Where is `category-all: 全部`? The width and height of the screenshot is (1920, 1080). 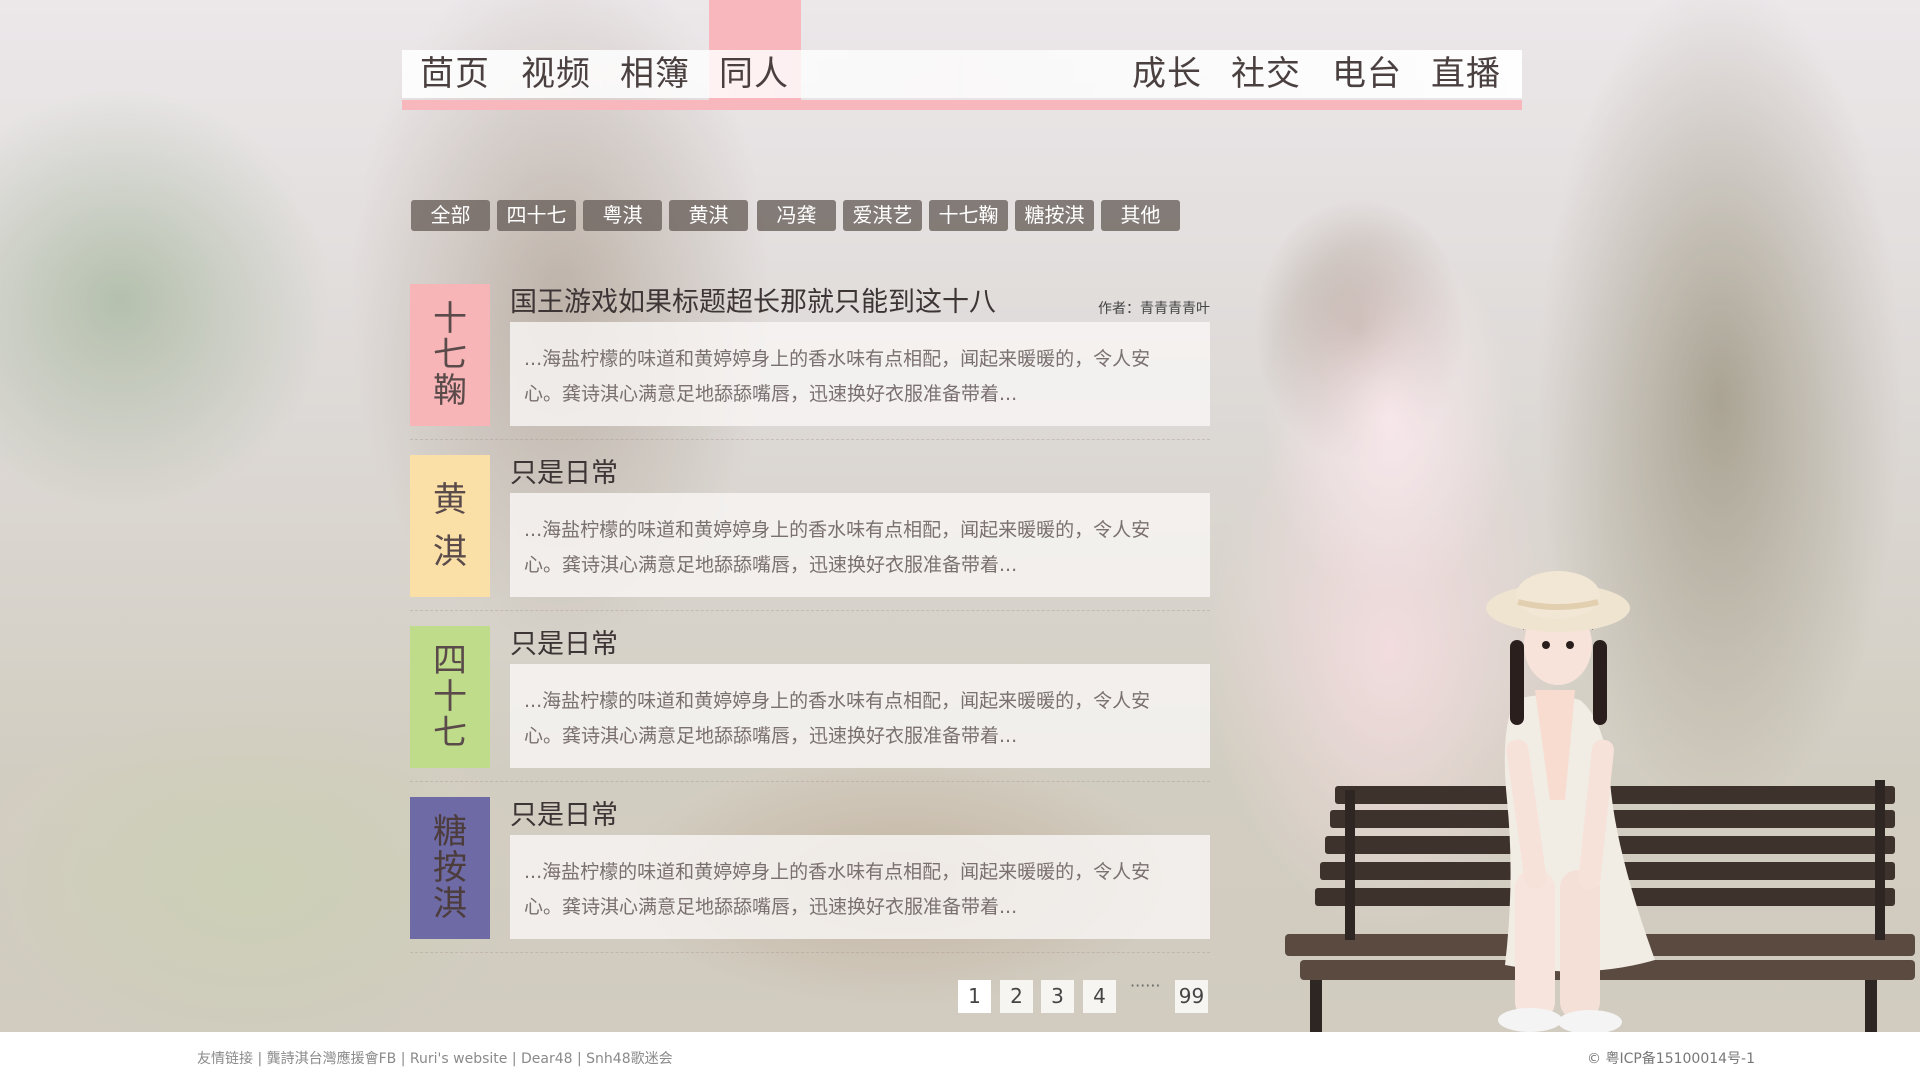
category-all: 全部 is located at coordinates (450, 215).